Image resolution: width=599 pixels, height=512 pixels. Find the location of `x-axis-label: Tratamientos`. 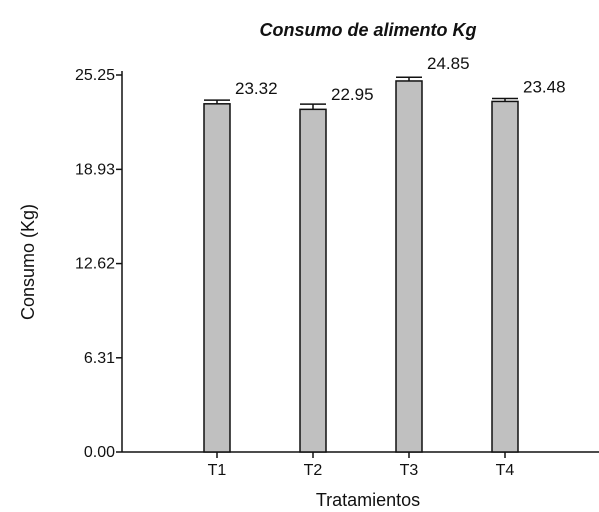

x-axis-label: Tratamientos is located at coordinates (368, 500).